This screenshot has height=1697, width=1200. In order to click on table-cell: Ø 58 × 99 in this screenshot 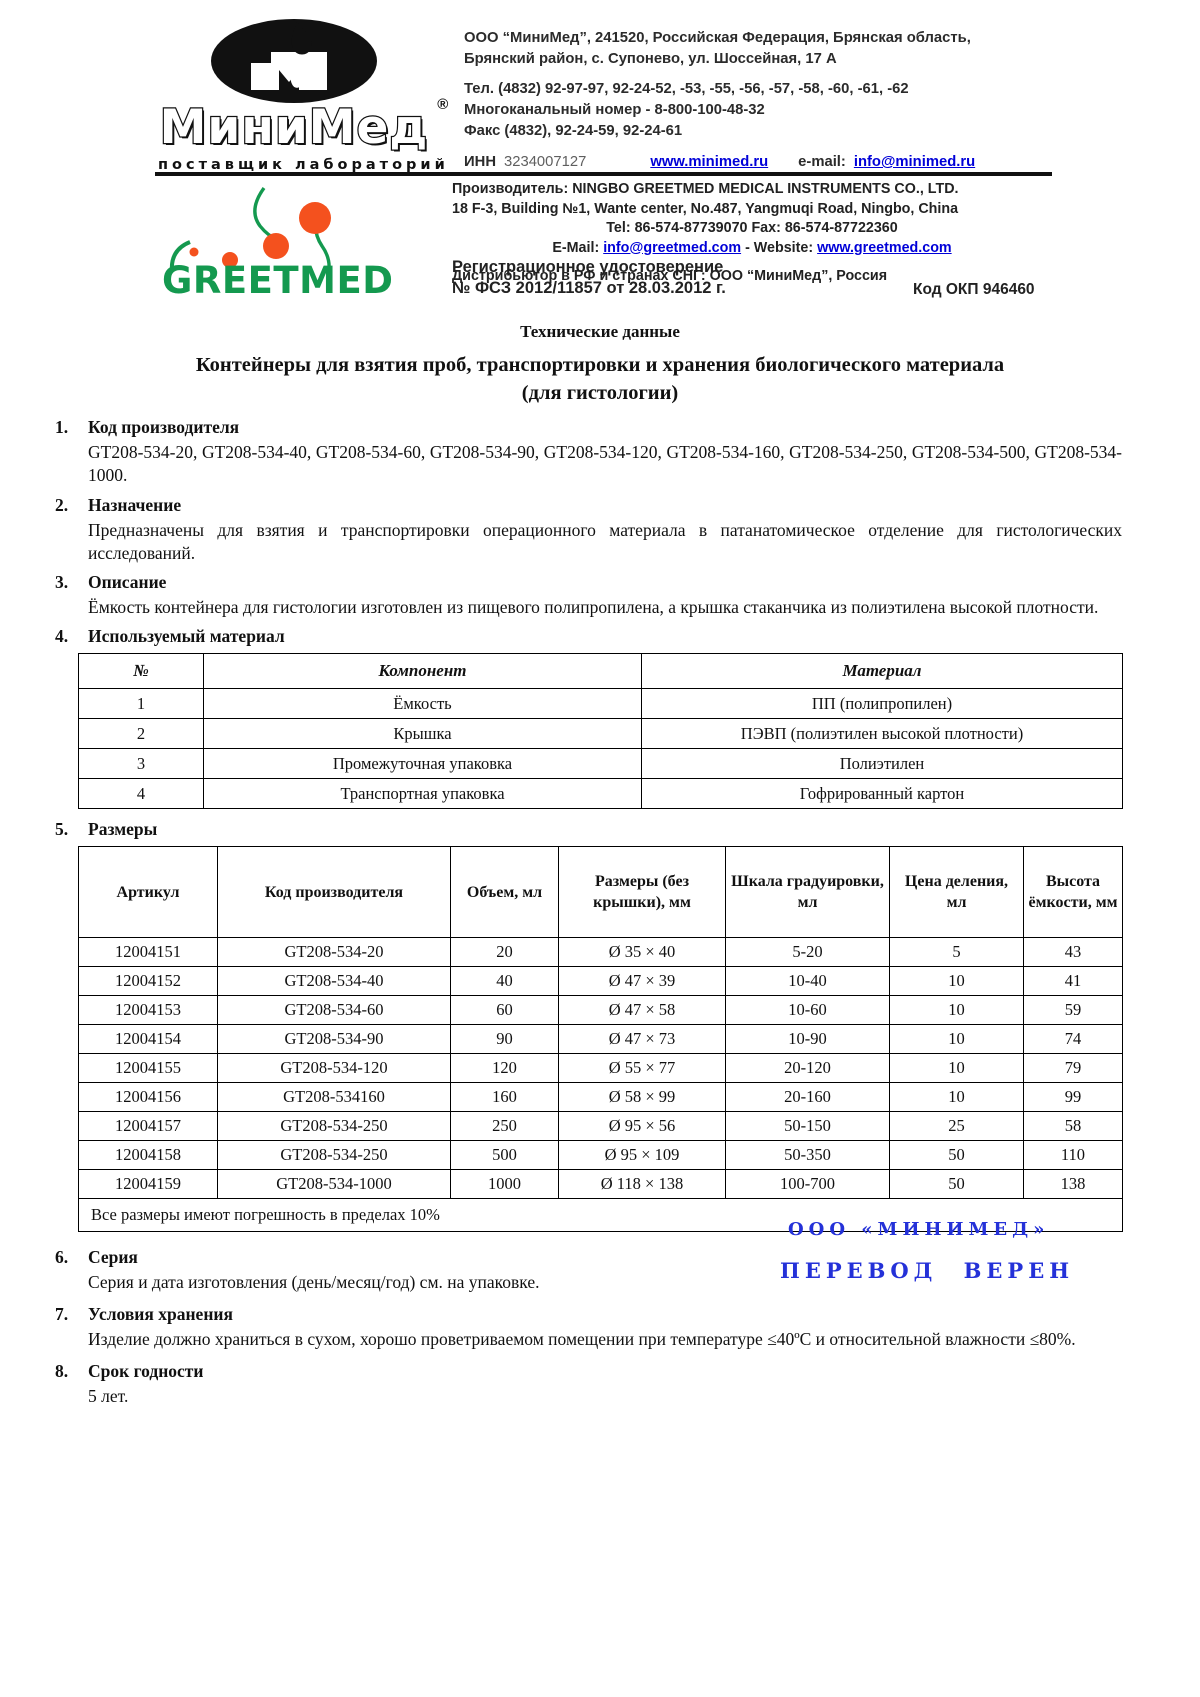, I will do `click(642, 1097)`.